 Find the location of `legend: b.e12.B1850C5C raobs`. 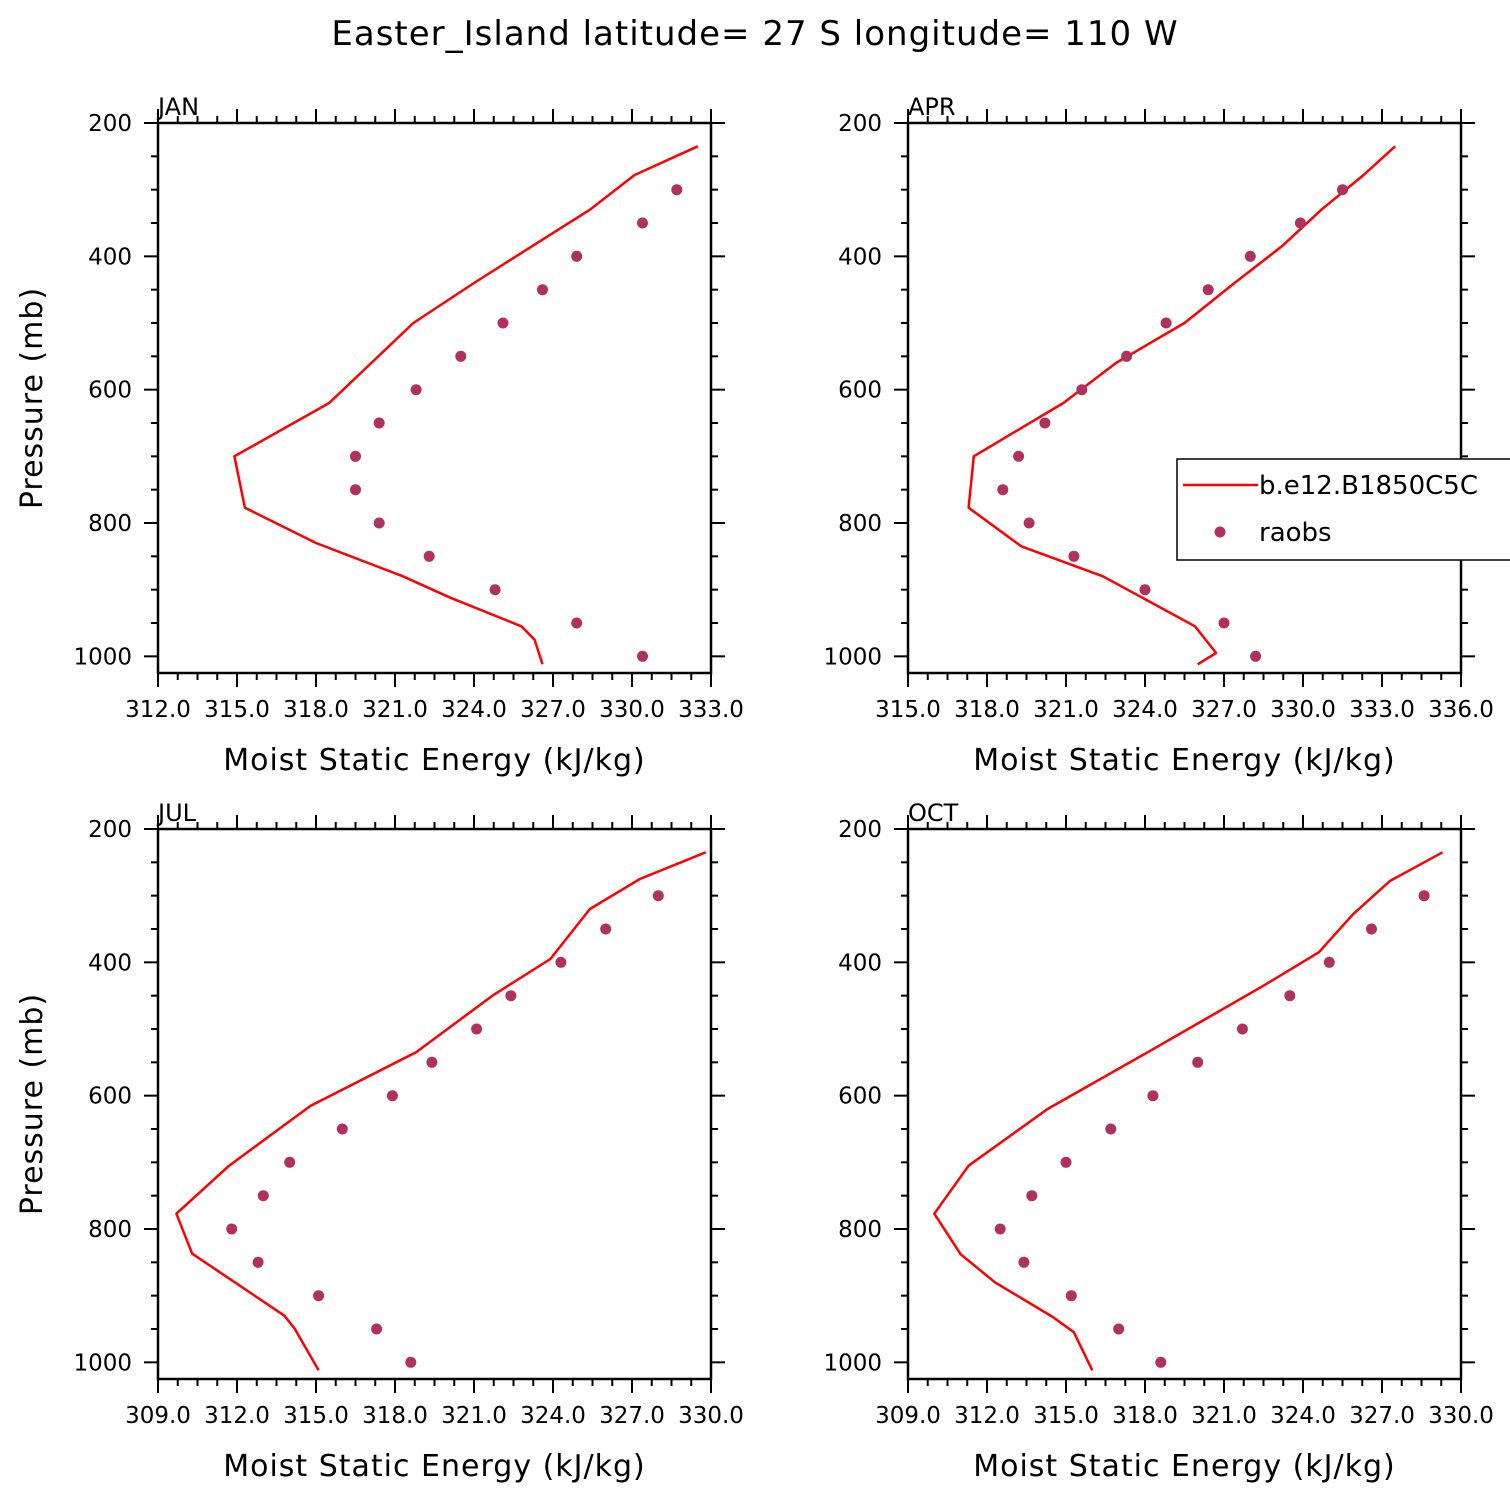

legend: b.e12.B1850C5C raobs is located at coordinates (1343, 509).